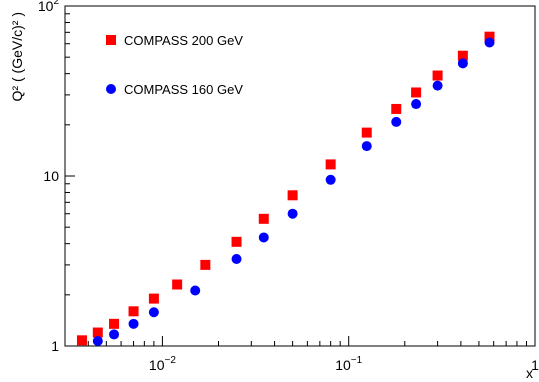 Image resolution: width=539 pixels, height=382 pixels. Describe the element at coordinates (111, 89) in the screenshot. I see `legend-marker-circle` at that location.